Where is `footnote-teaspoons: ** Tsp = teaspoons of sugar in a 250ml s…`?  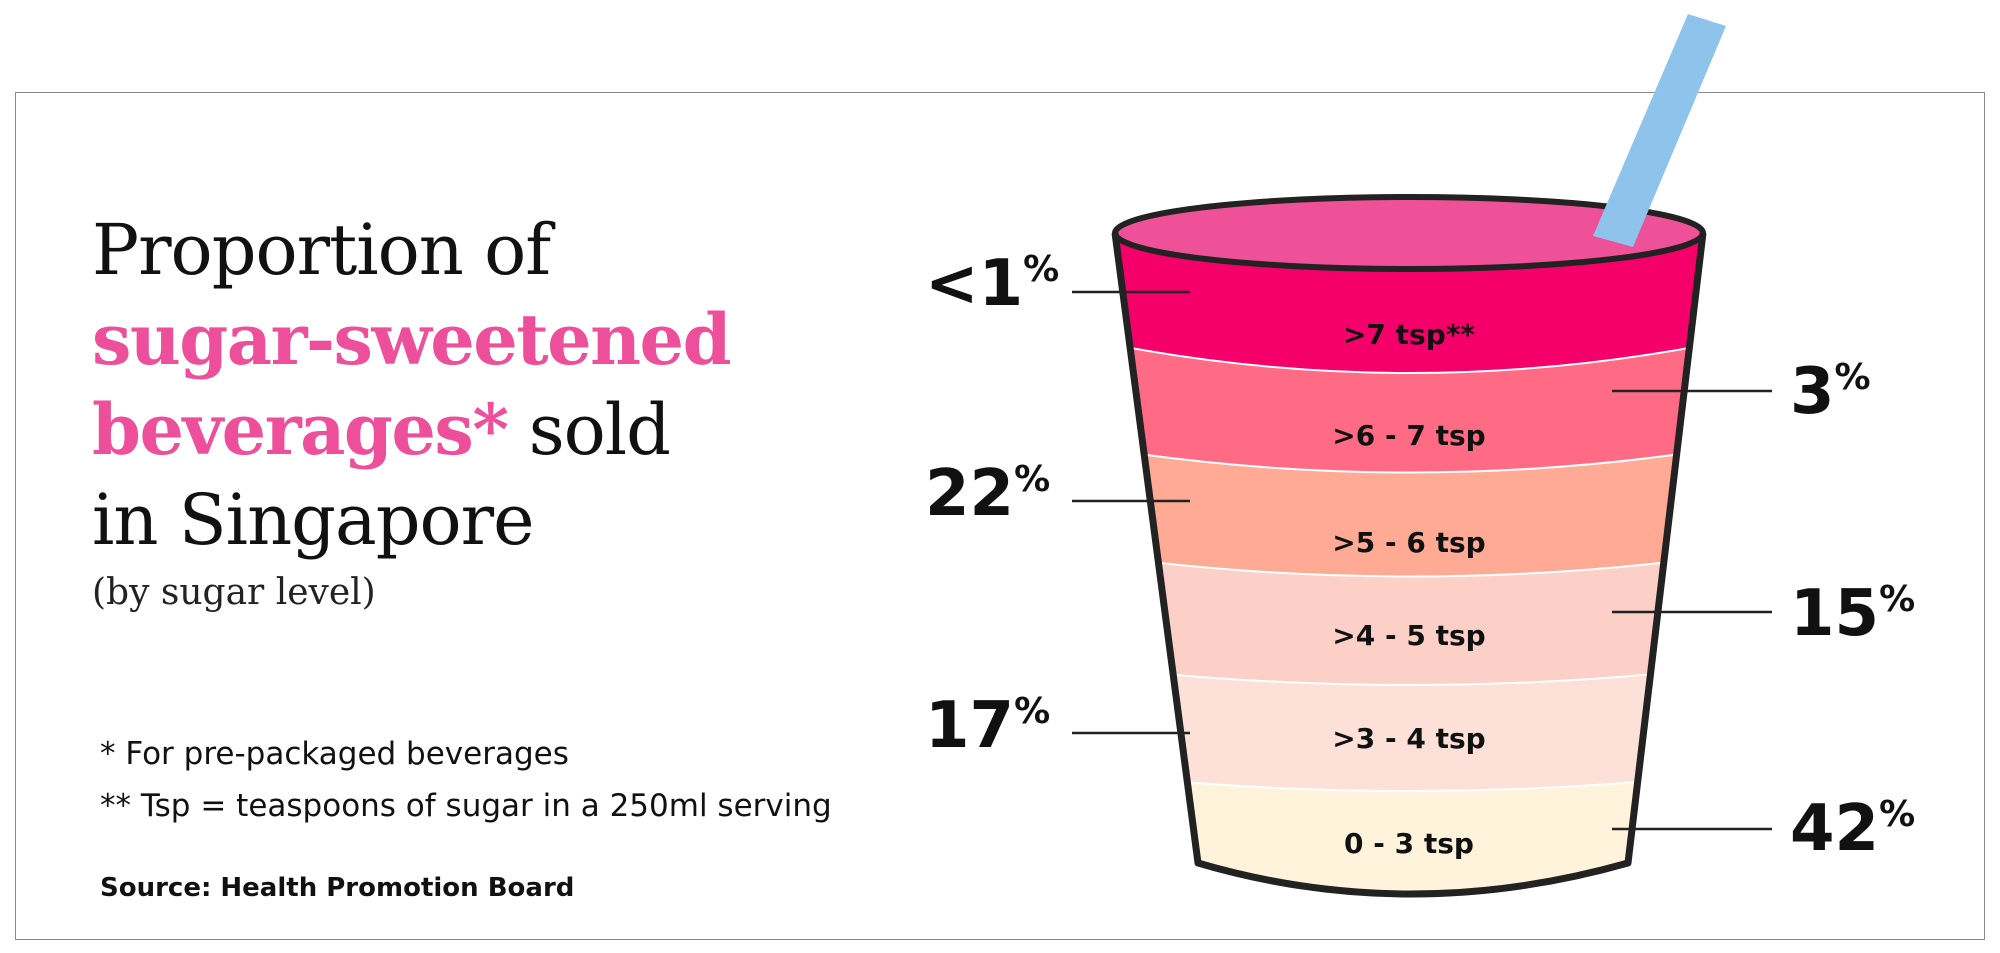
footnote-teaspoons: ** Tsp = teaspoons of sugar in a 250ml s… is located at coordinates (466, 806).